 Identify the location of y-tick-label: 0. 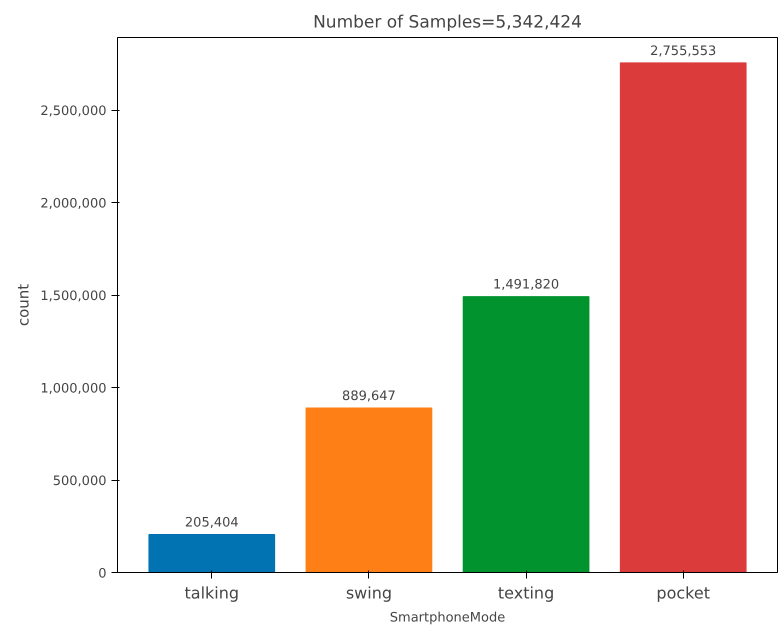
(102, 574).